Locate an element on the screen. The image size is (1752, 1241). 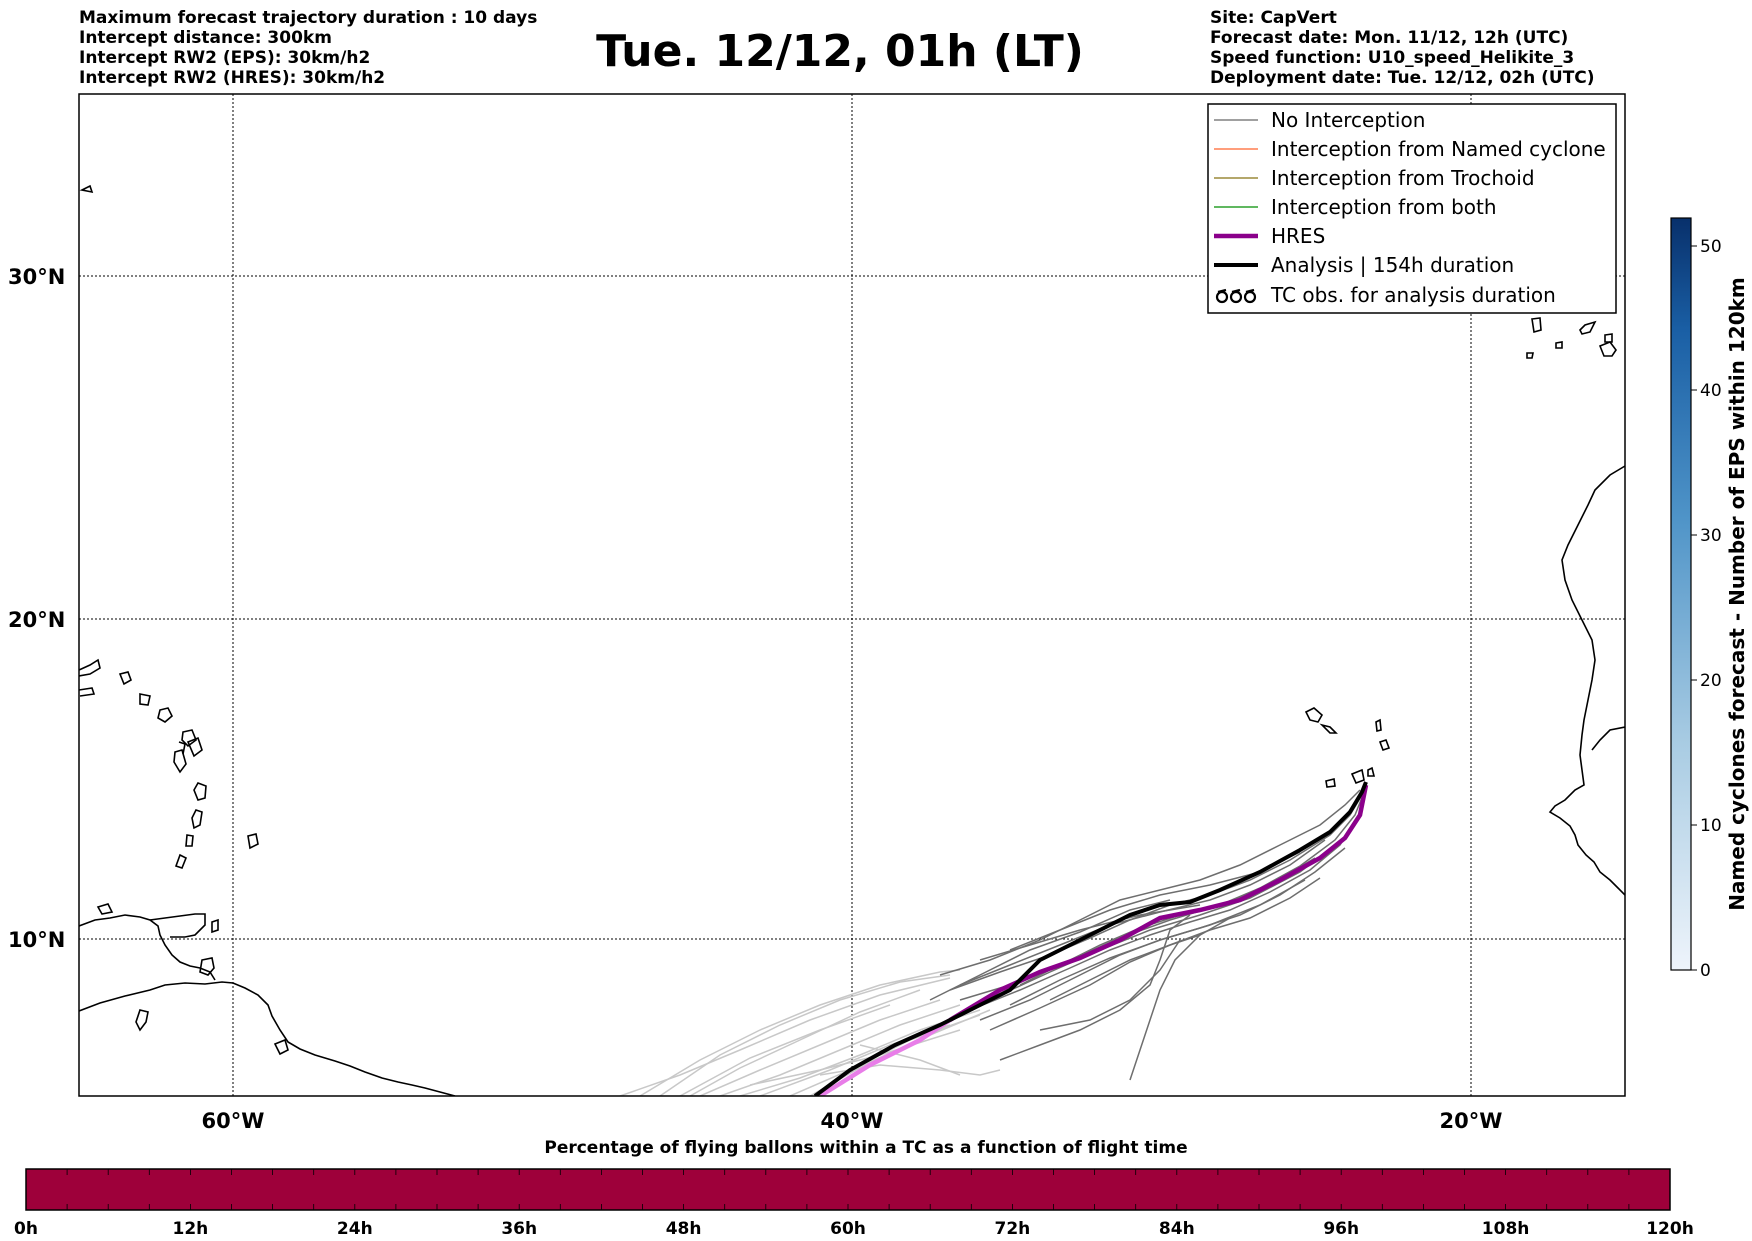
canary-islands is located at coordinates (1588, 327).